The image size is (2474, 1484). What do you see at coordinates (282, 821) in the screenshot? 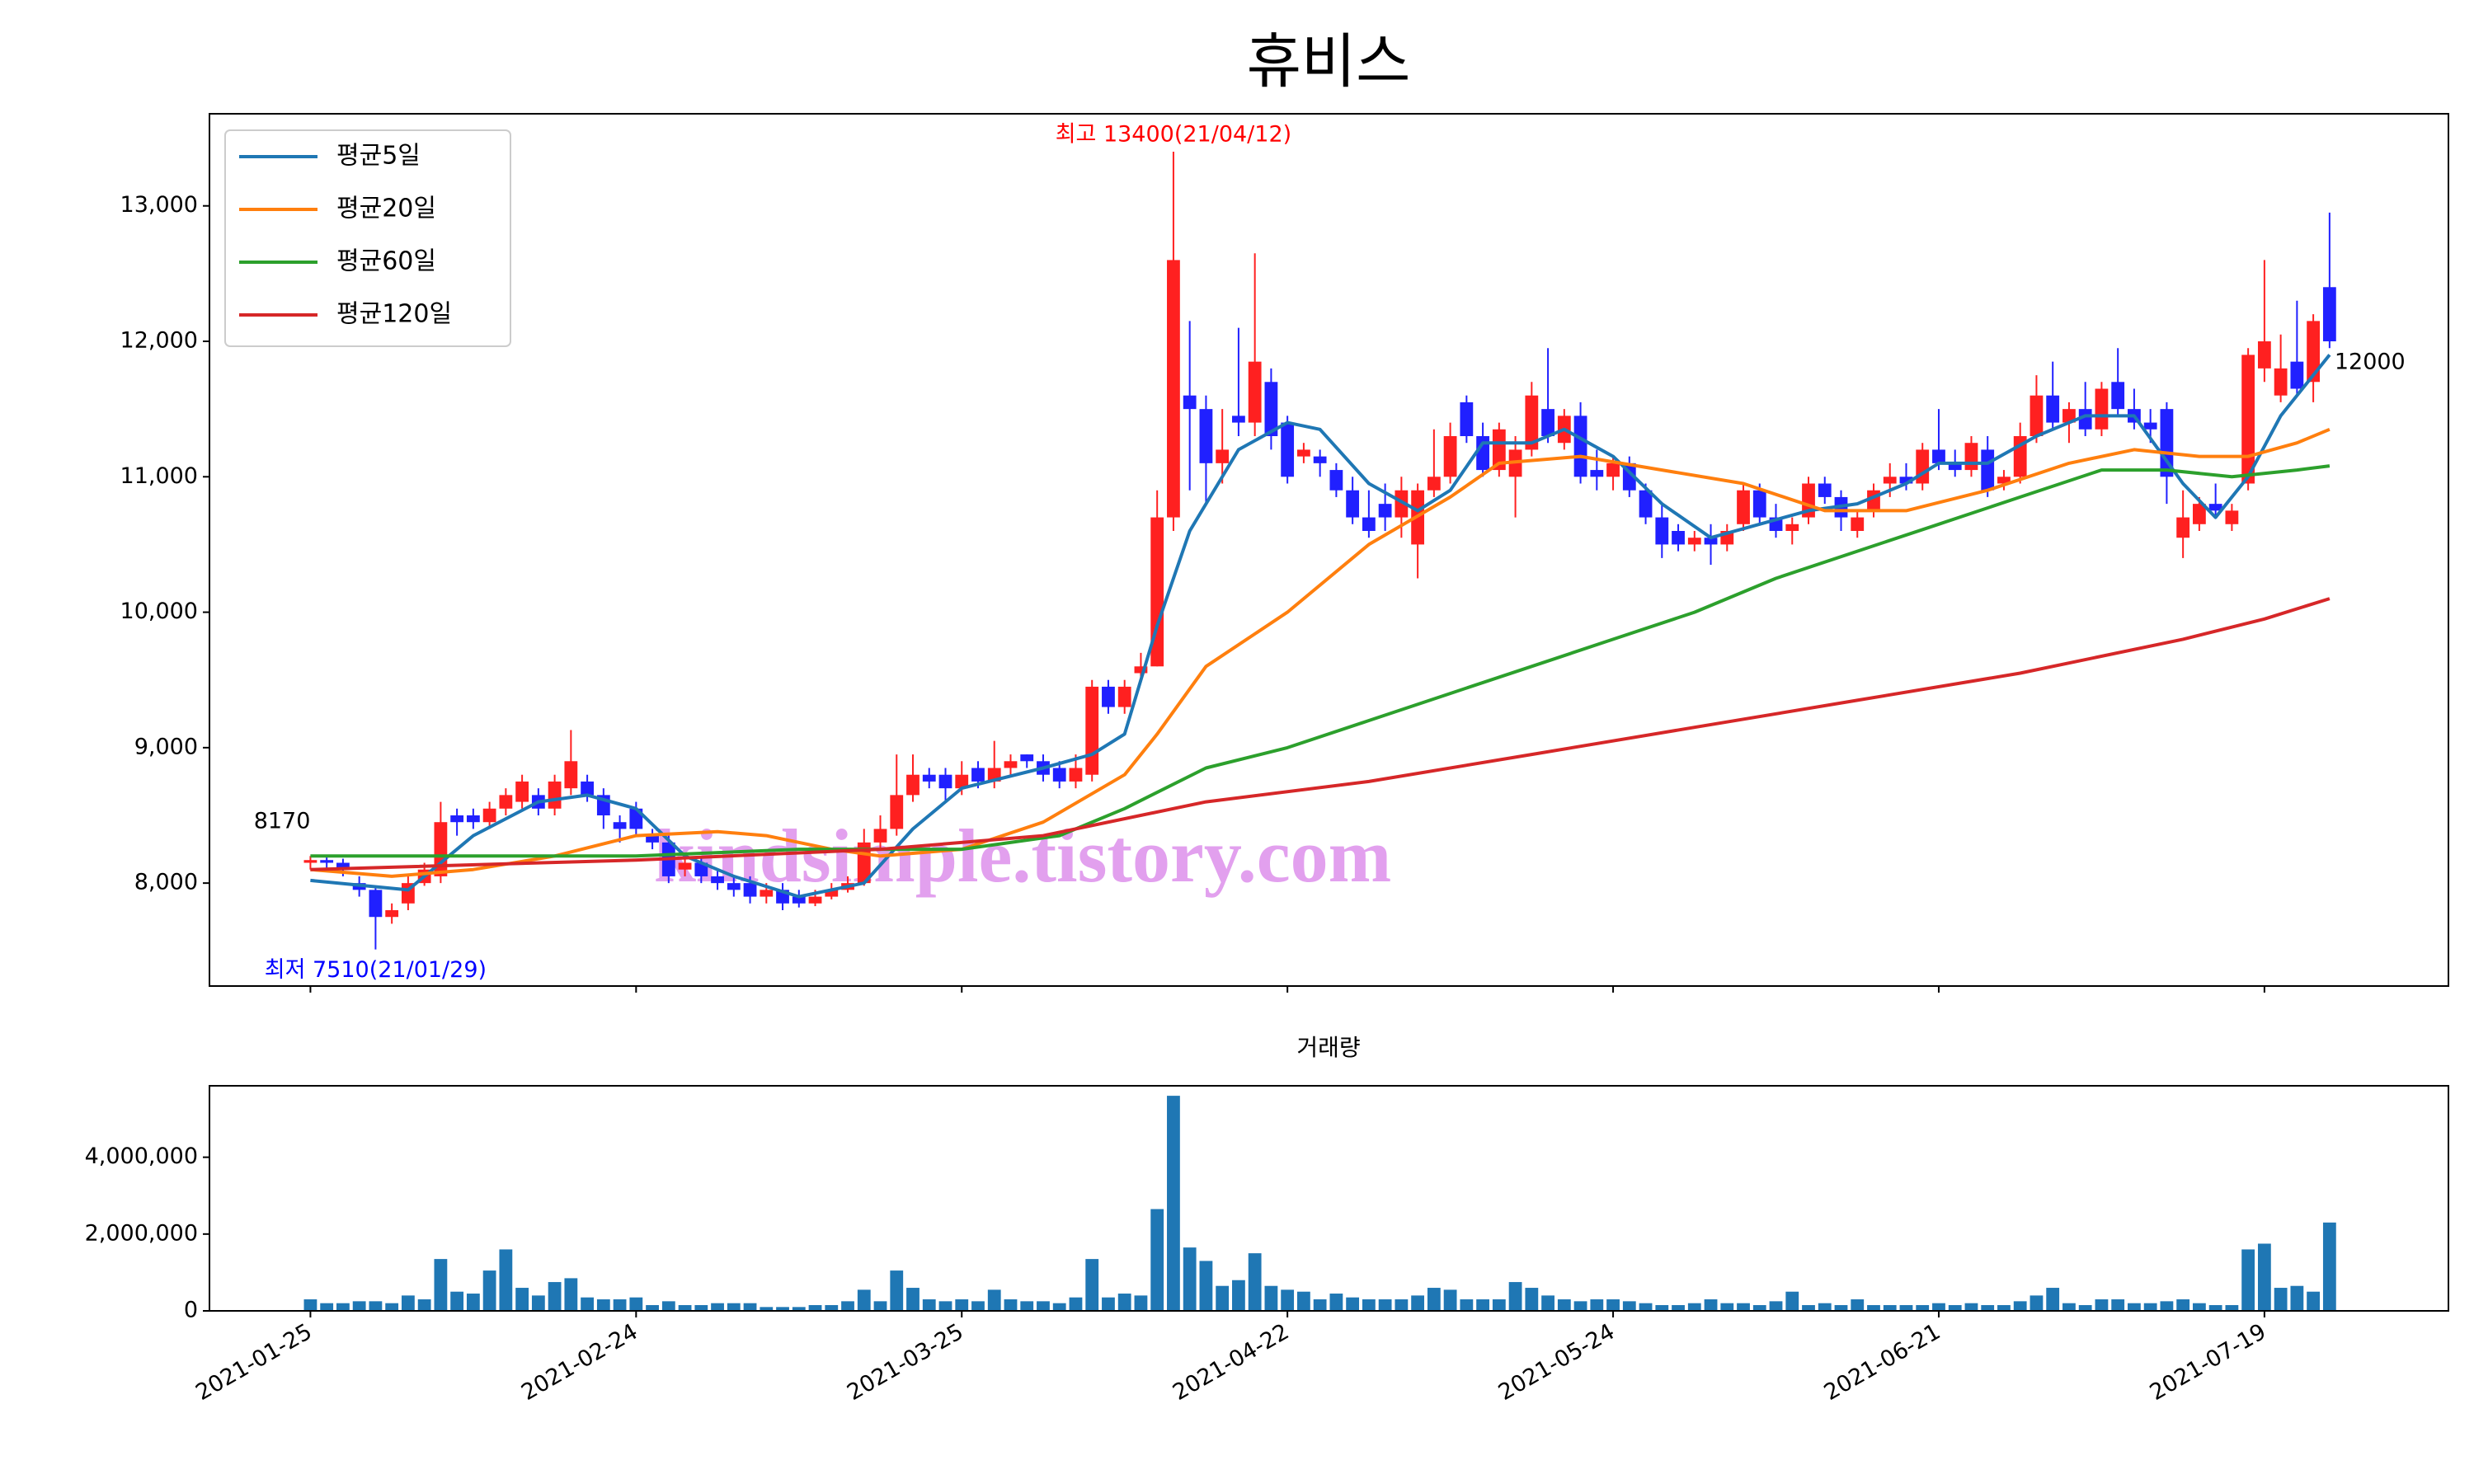
I see `first-value-label: 8170` at bounding box center [282, 821].